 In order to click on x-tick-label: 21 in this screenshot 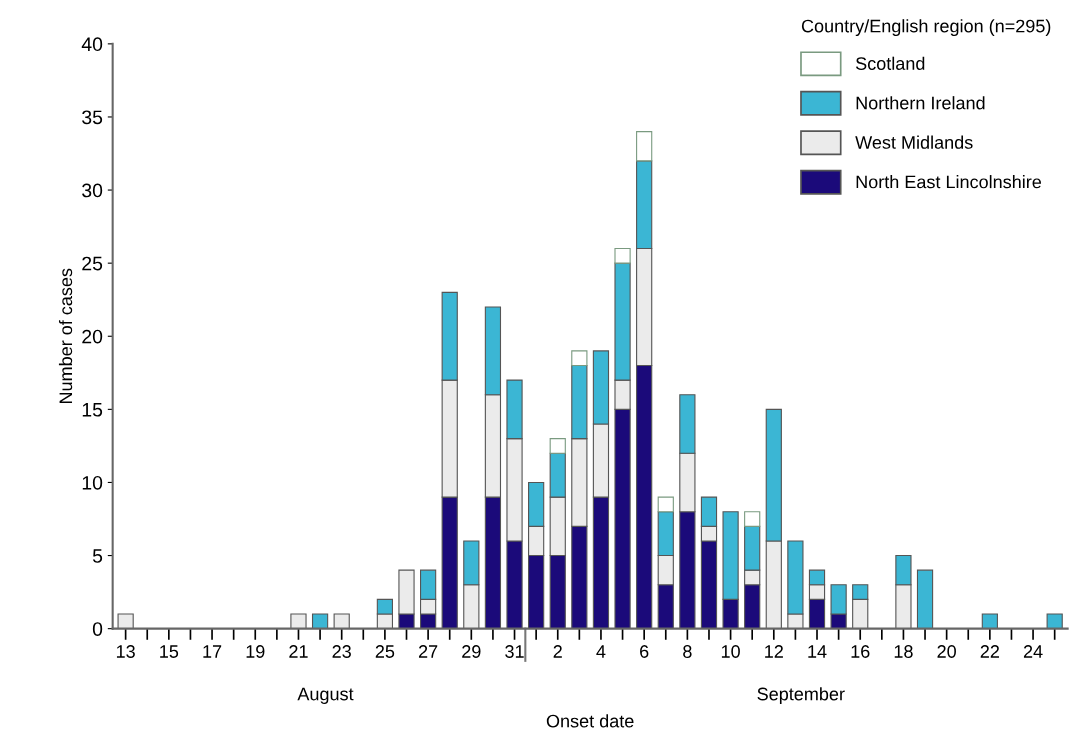, I will do `click(298, 651)`.